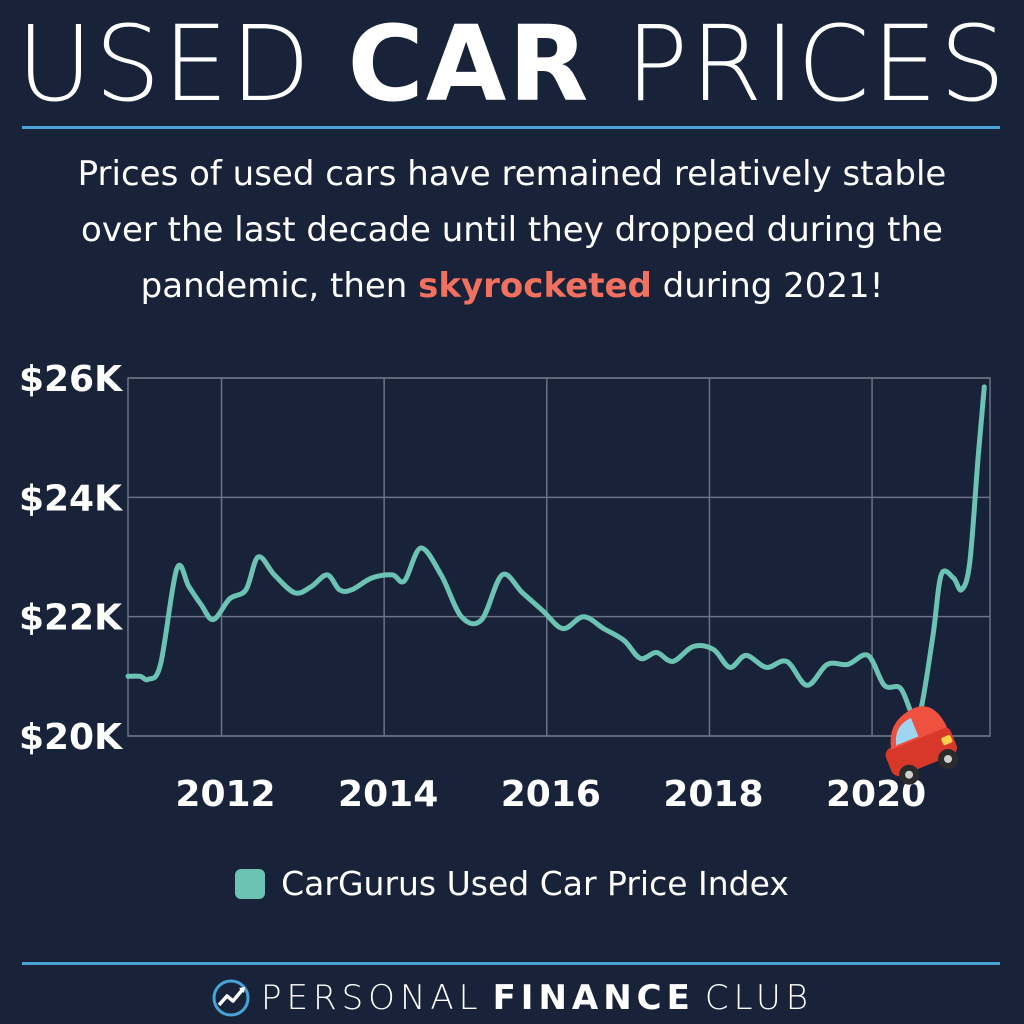 The image size is (1024, 1024). I want to click on subtitle-highlight: skyrocketed, so click(535, 286).